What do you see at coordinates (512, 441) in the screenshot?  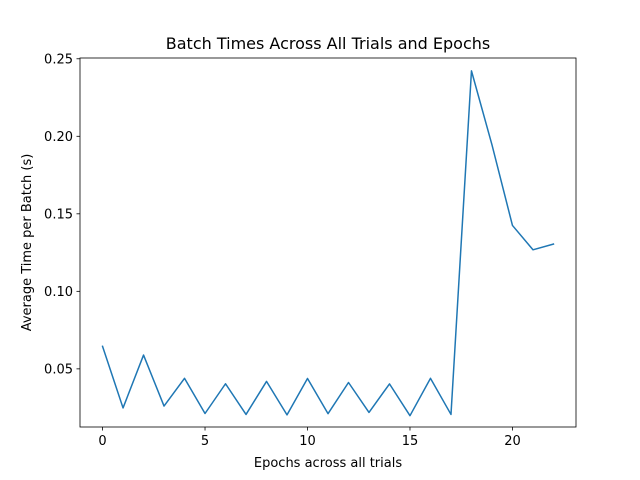 I see `x-tick-label: 20` at bounding box center [512, 441].